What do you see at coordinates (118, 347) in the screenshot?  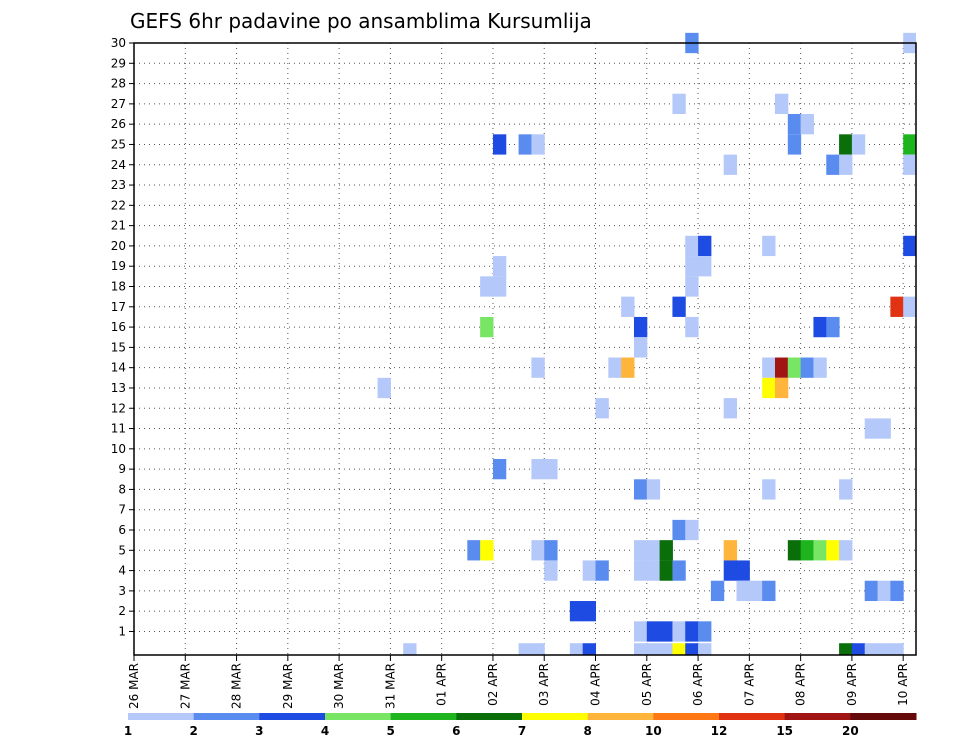 I see `y-tick-label: 15` at bounding box center [118, 347].